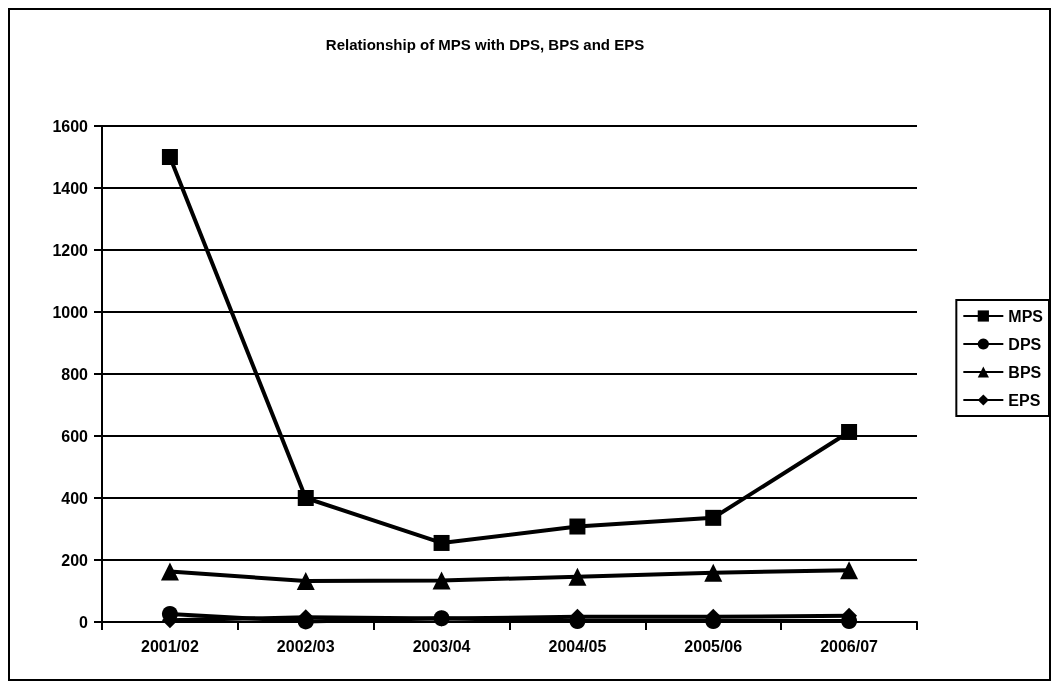 This screenshot has width=1061, height=691. What do you see at coordinates (75, 374) in the screenshot?
I see `y-tick-label: 800` at bounding box center [75, 374].